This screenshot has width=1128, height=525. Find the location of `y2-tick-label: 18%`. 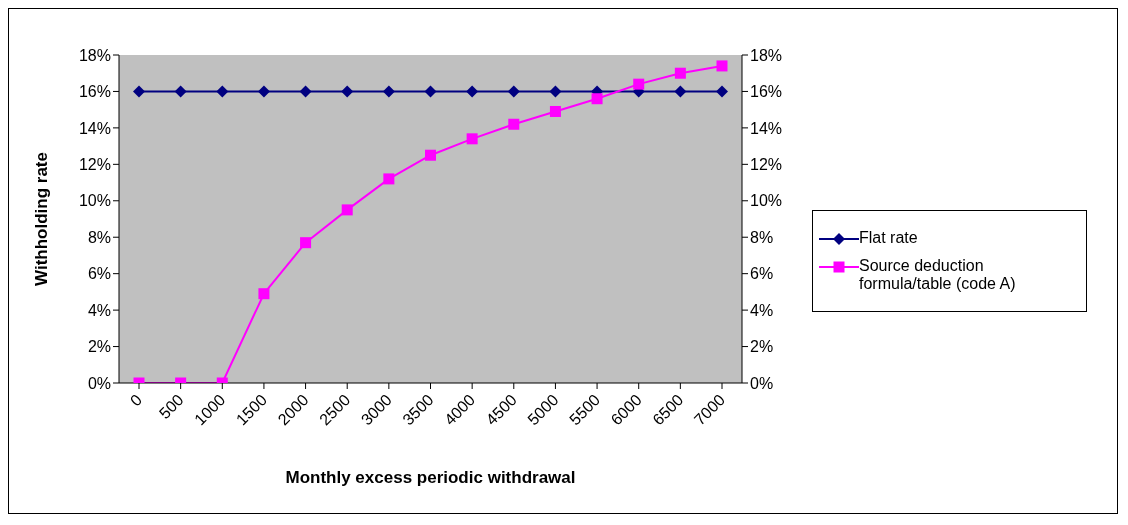

y2-tick-label: 18% is located at coordinates (766, 55).